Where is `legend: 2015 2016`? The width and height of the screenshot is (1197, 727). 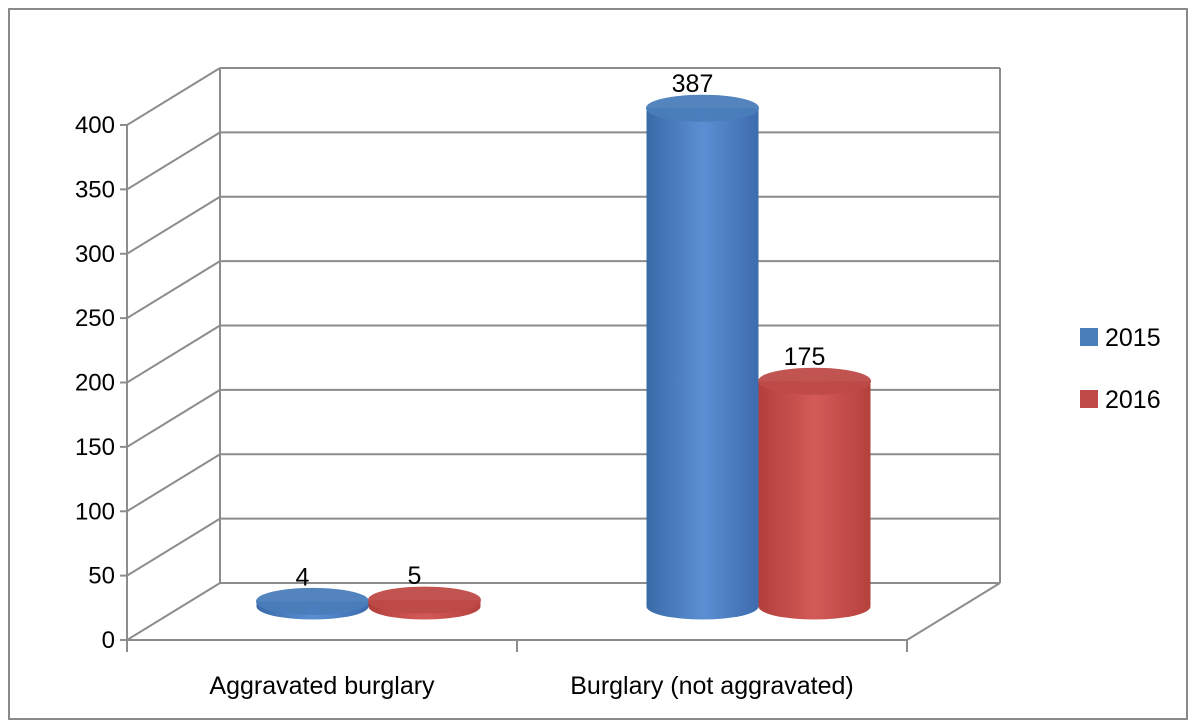
legend: 2015 2016 is located at coordinates (1120, 369).